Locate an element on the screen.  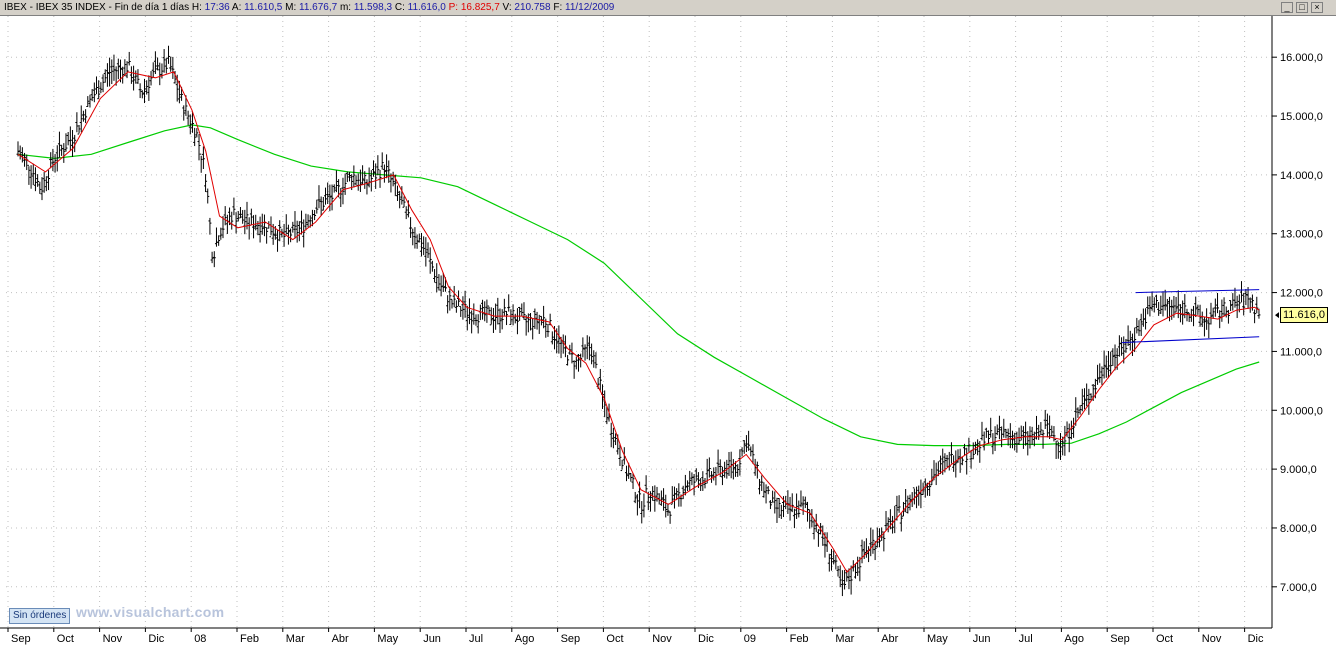
quote-value: 210.758 is located at coordinates (532, 7).